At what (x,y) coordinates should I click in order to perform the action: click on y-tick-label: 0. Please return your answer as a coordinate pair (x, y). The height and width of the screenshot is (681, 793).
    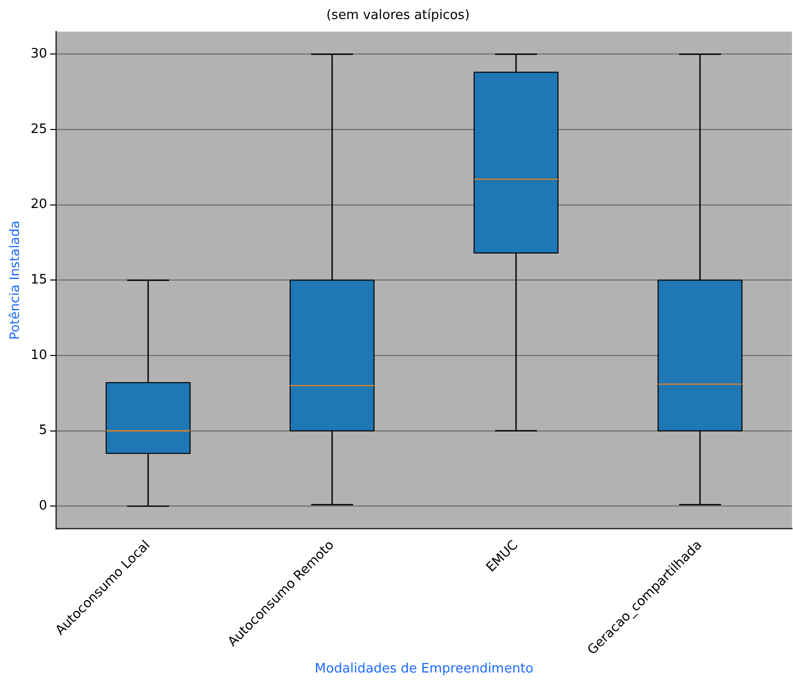
    Looking at the image, I should click on (43, 506).